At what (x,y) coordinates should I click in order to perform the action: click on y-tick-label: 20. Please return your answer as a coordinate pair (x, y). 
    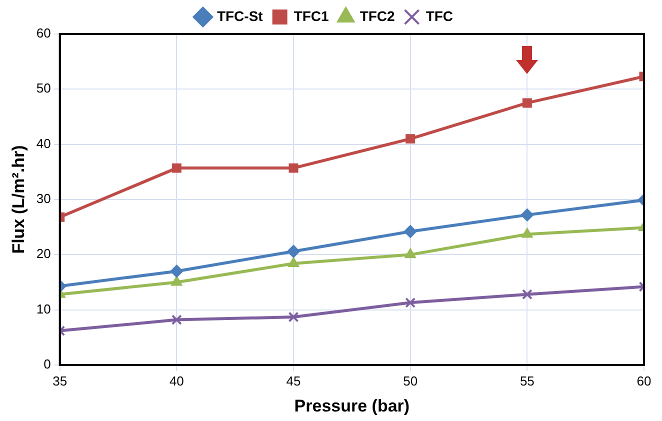
    Looking at the image, I should click on (43, 254).